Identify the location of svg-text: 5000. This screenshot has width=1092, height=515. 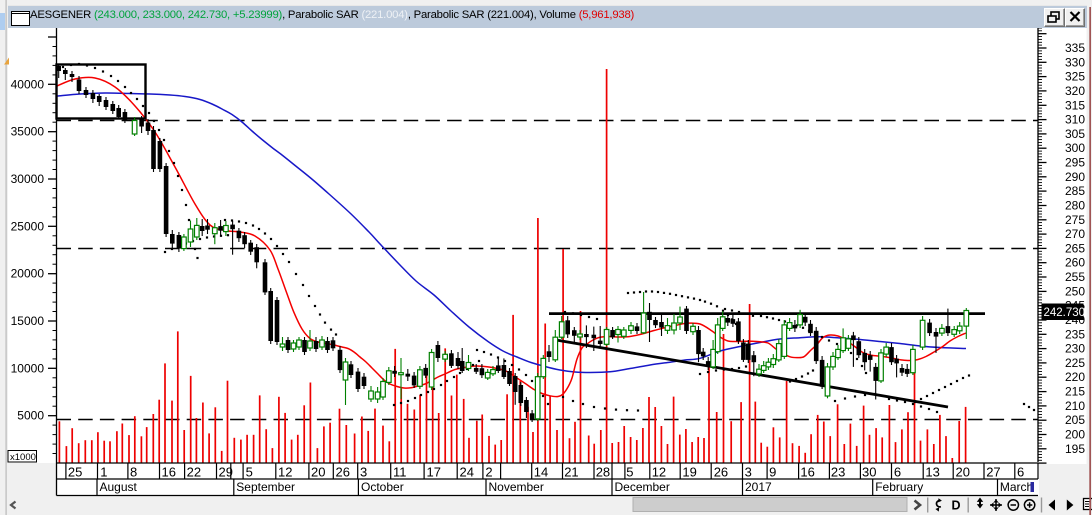
(30, 416).